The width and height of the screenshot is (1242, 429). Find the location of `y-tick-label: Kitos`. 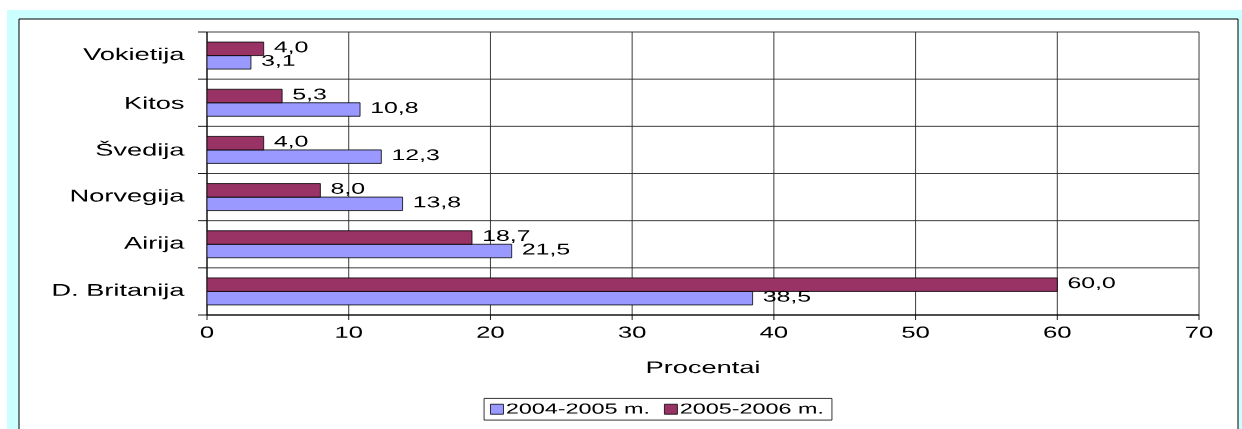

y-tick-label: Kitos is located at coordinates (155, 102).